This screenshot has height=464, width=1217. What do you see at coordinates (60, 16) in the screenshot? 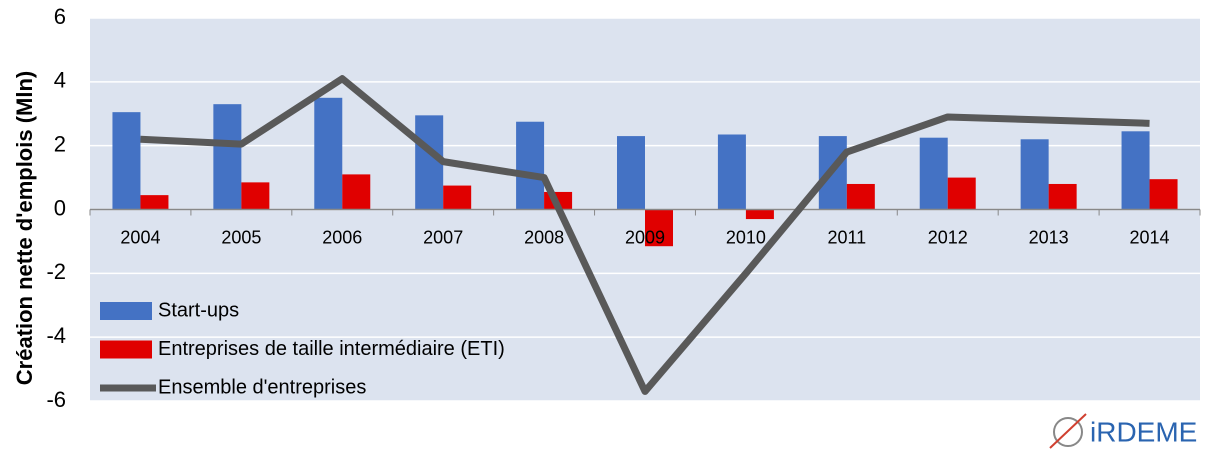
I see `y-tick-label: 6` at bounding box center [60, 16].